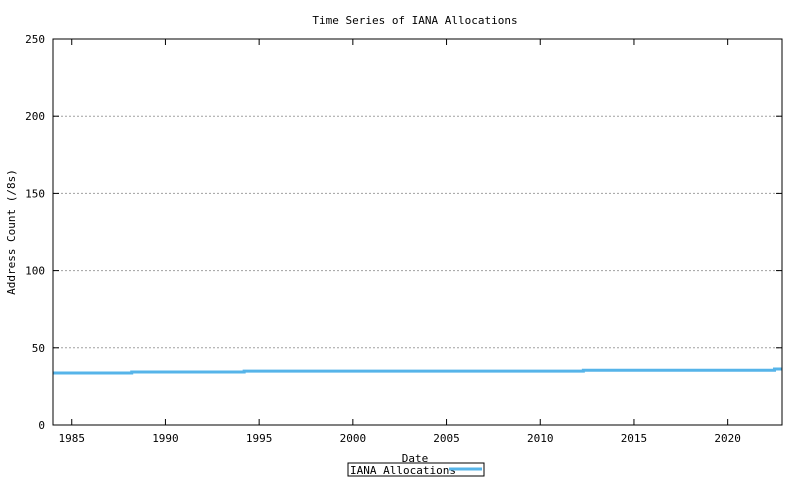 This screenshot has height=484, width=800. I want to click on x-tick-label: 2000, so click(353, 438).